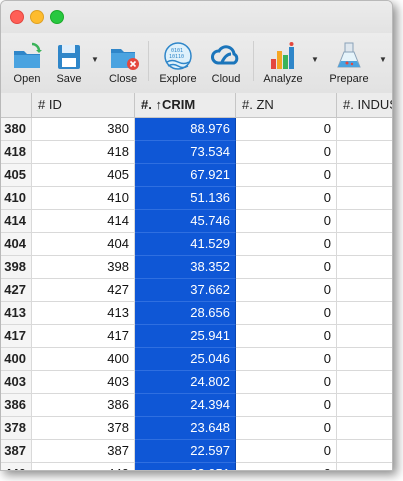 The height and width of the screenshot is (481, 403). Describe the element at coordinates (226, 64) in the screenshot. I see `cloud-button: Cloud` at that location.